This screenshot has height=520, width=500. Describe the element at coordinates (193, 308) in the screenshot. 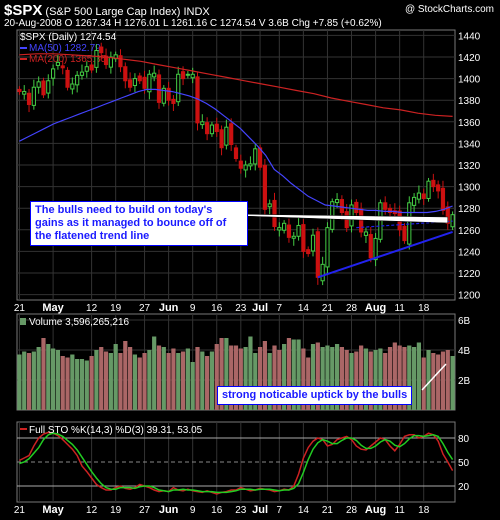

I see `price-x-tick-label: 9` at that location.